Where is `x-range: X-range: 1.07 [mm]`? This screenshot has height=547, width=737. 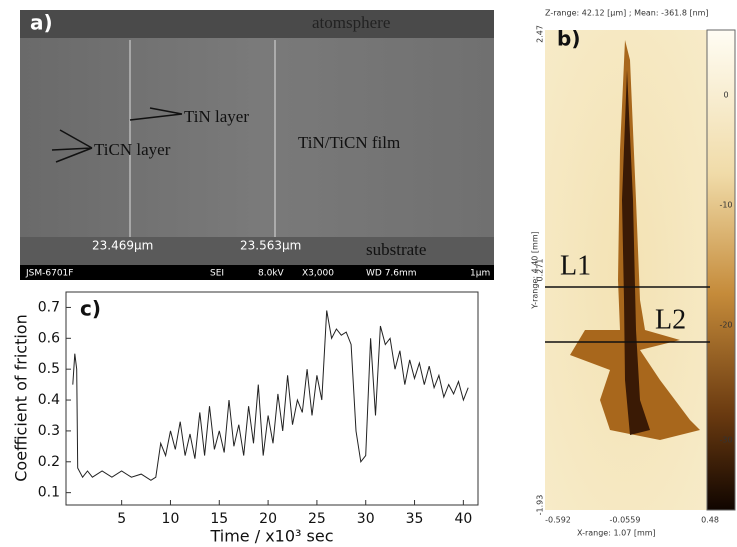
x-range: X-range: 1.07 [mm] is located at coordinates (616, 533).